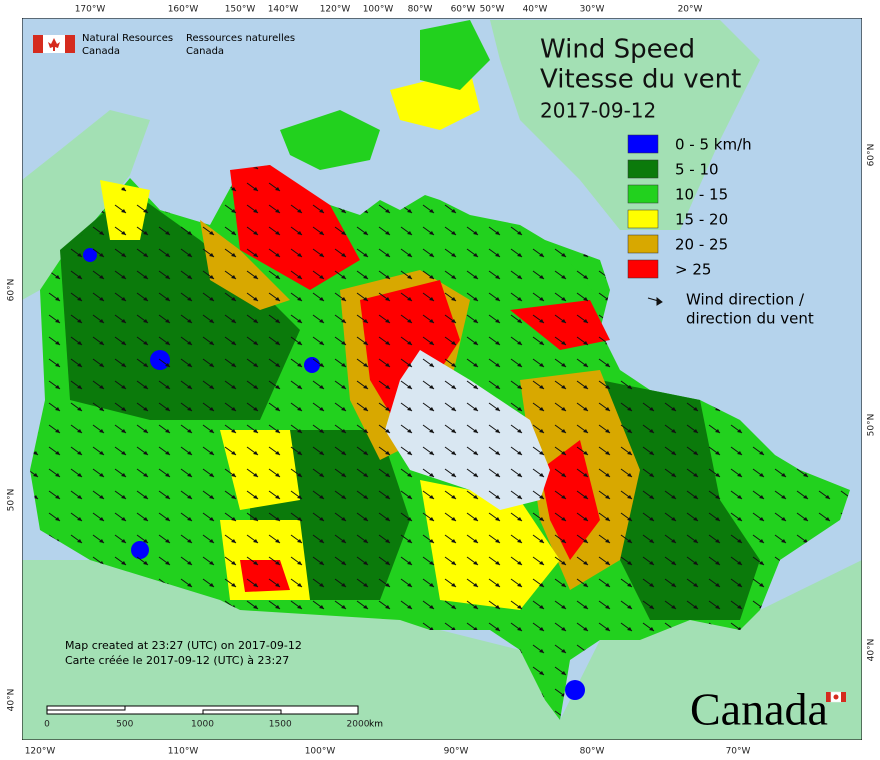 The image size is (880, 760). I want to click on wordmark-flag, so click(836, 697).